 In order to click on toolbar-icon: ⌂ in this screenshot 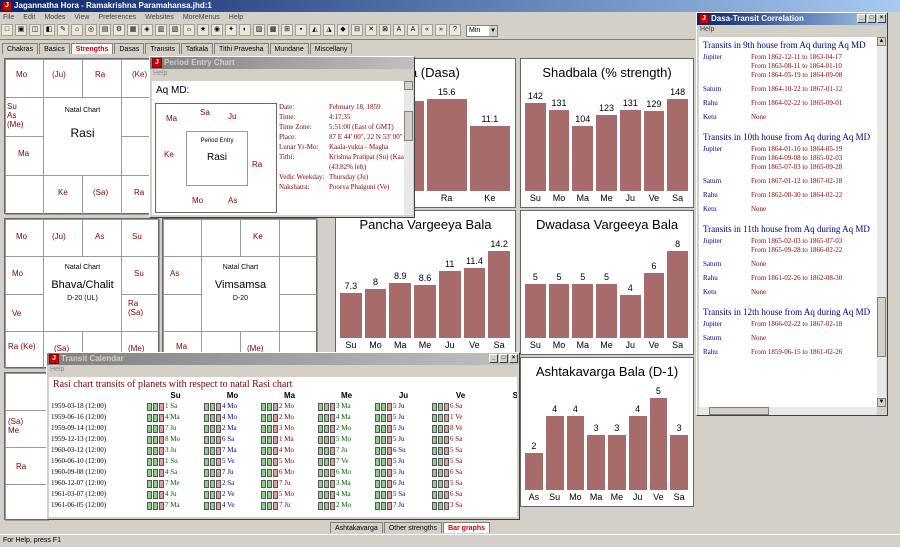, I will do `click(77, 30)`.